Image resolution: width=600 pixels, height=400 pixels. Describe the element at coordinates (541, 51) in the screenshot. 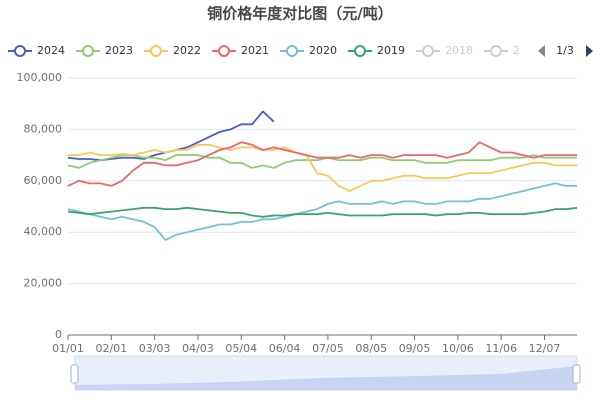

I see `legend-prev` at that location.